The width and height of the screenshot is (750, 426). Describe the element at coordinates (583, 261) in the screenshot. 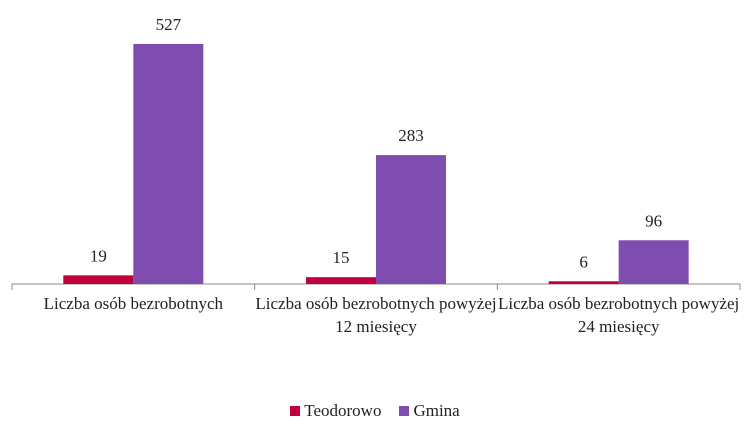

I see `data-label: 6` at that location.